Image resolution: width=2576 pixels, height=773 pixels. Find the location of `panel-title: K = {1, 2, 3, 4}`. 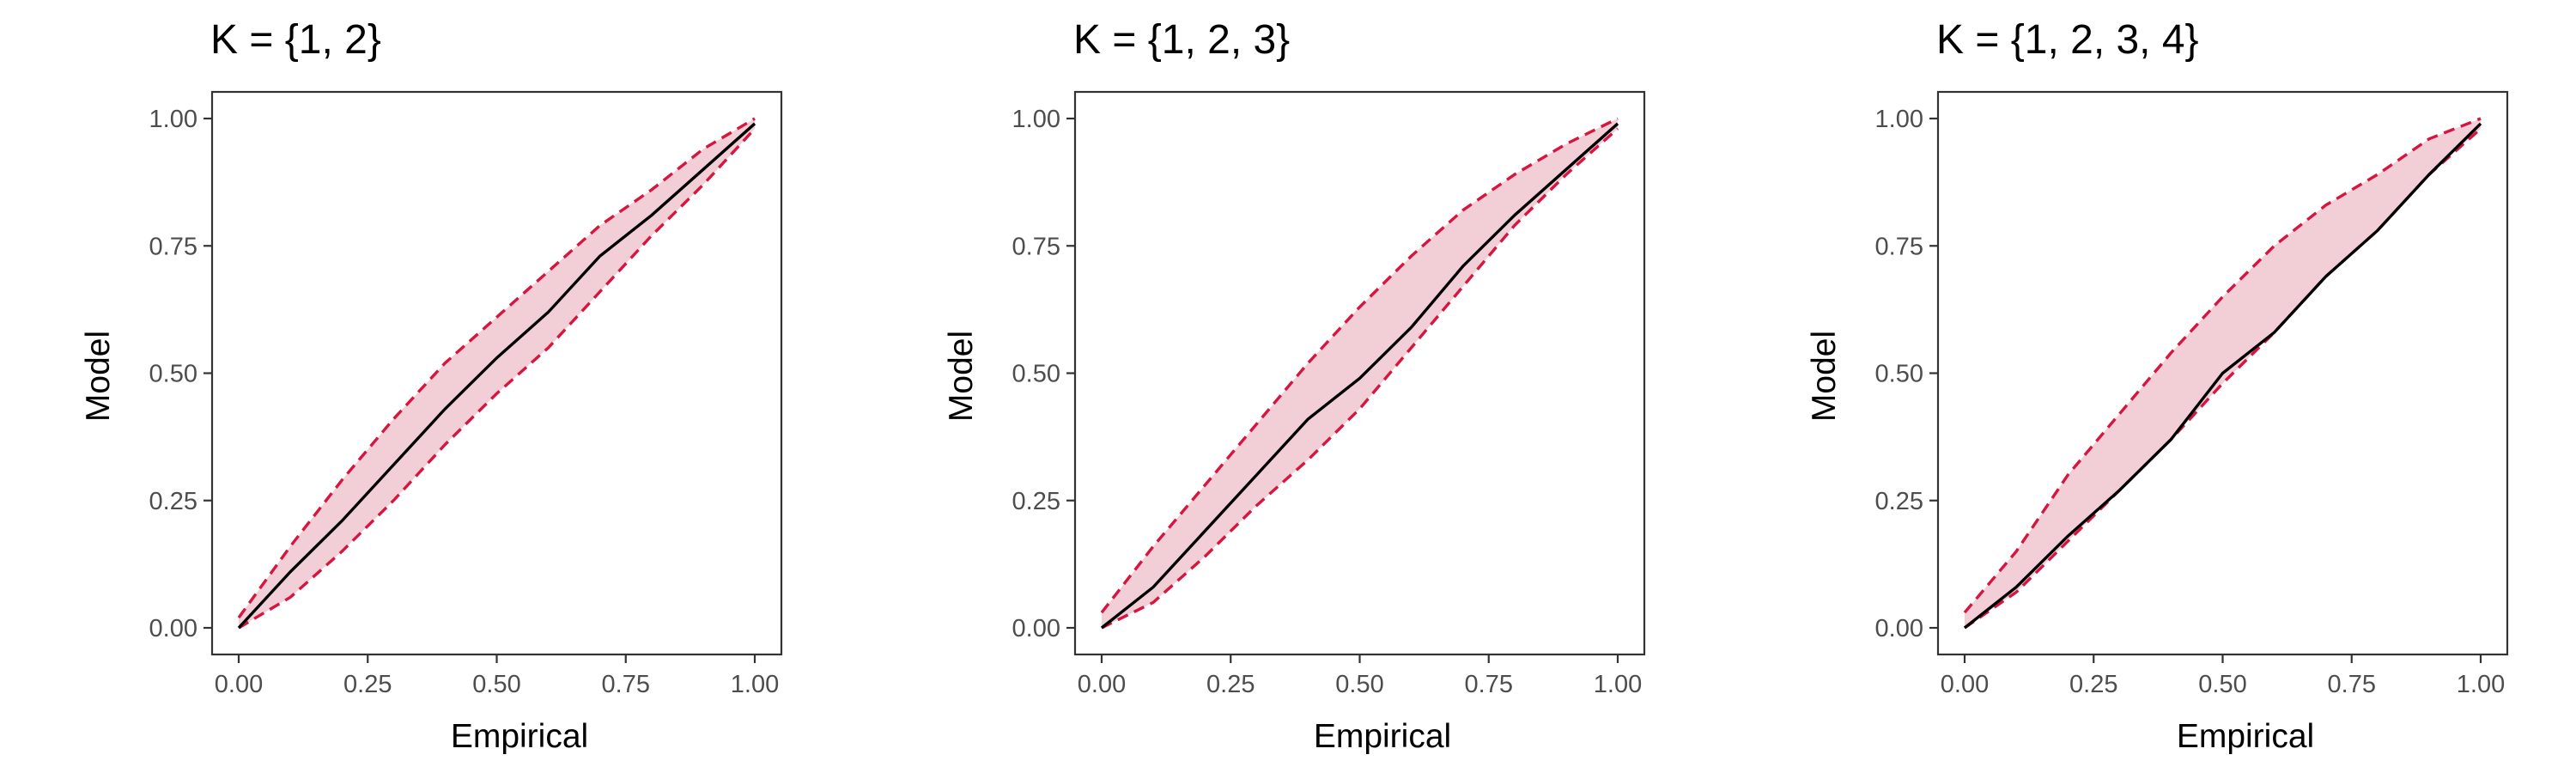

panel-title: K = {1, 2, 3, 4} is located at coordinates (2068, 40).